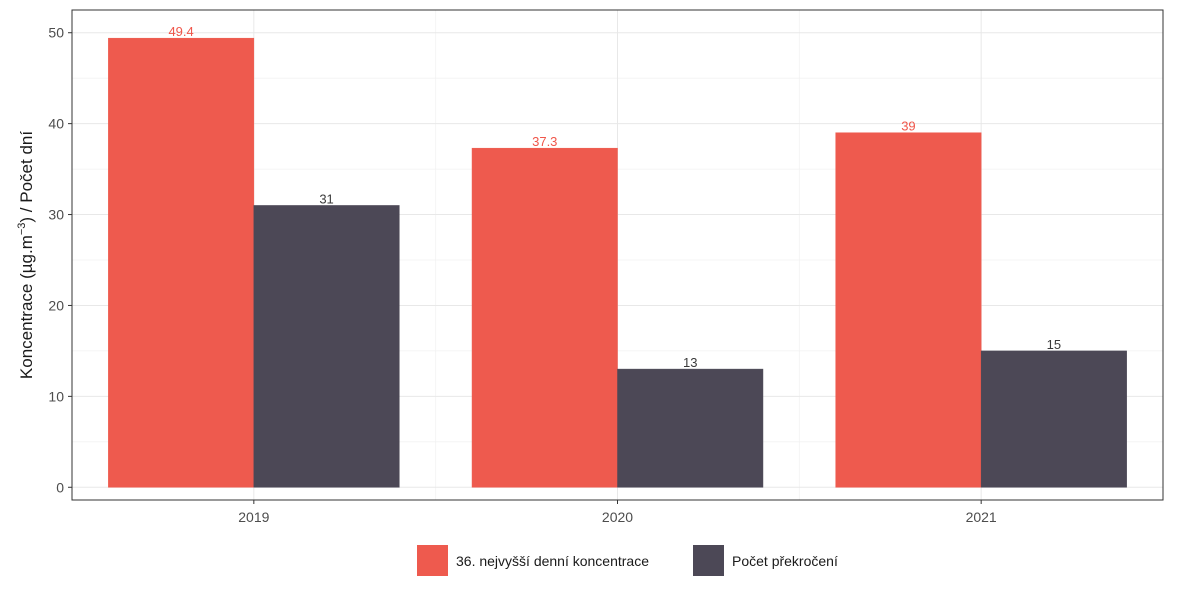  What do you see at coordinates (432, 560) in the screenshot?
I see `legend-key-concentration` at bounding box center [432, 560].